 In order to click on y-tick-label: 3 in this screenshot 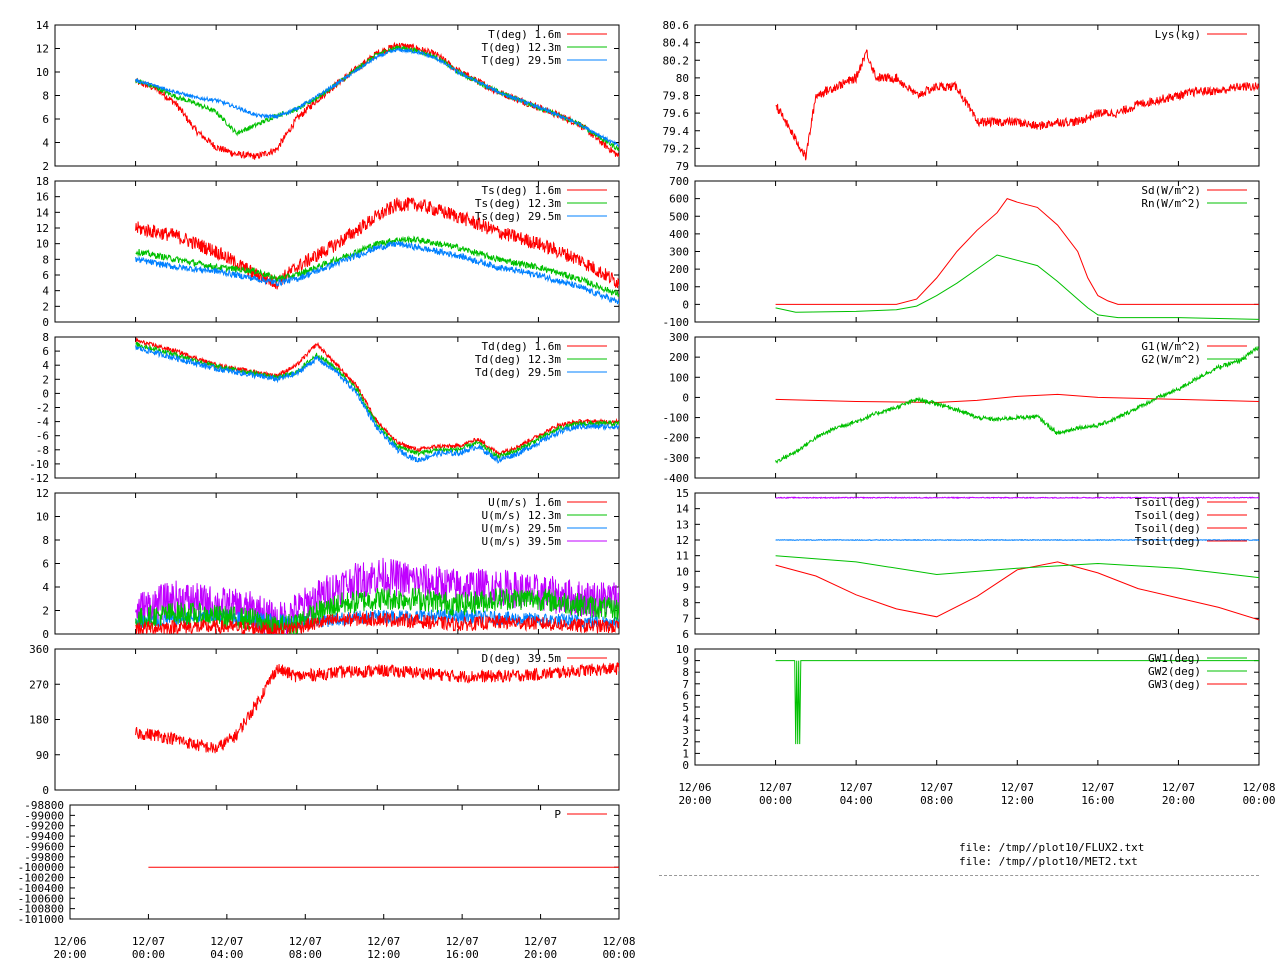, I will do `click(685, 730)`.